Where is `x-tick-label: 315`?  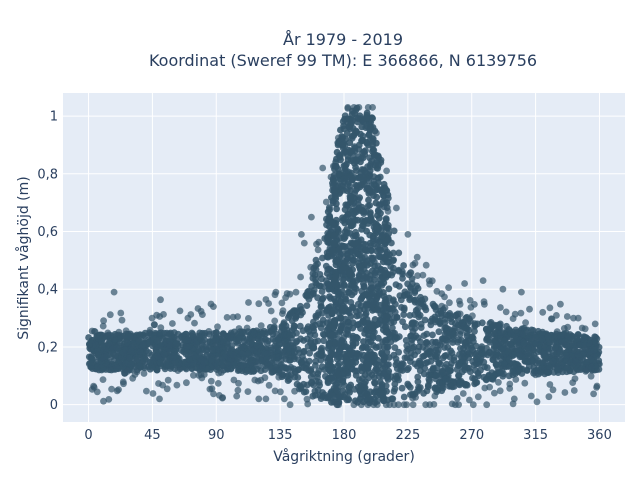
x-tick-label: 315 is located at coordinates (535, 435).